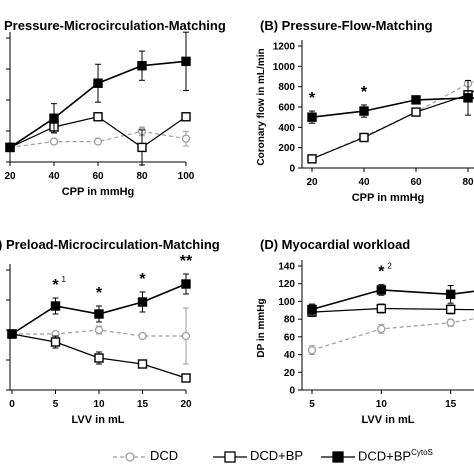 Image resolution: width=474 pixels, height=474 pixels. I want to click on significance-marker: **, so click(186, 261).